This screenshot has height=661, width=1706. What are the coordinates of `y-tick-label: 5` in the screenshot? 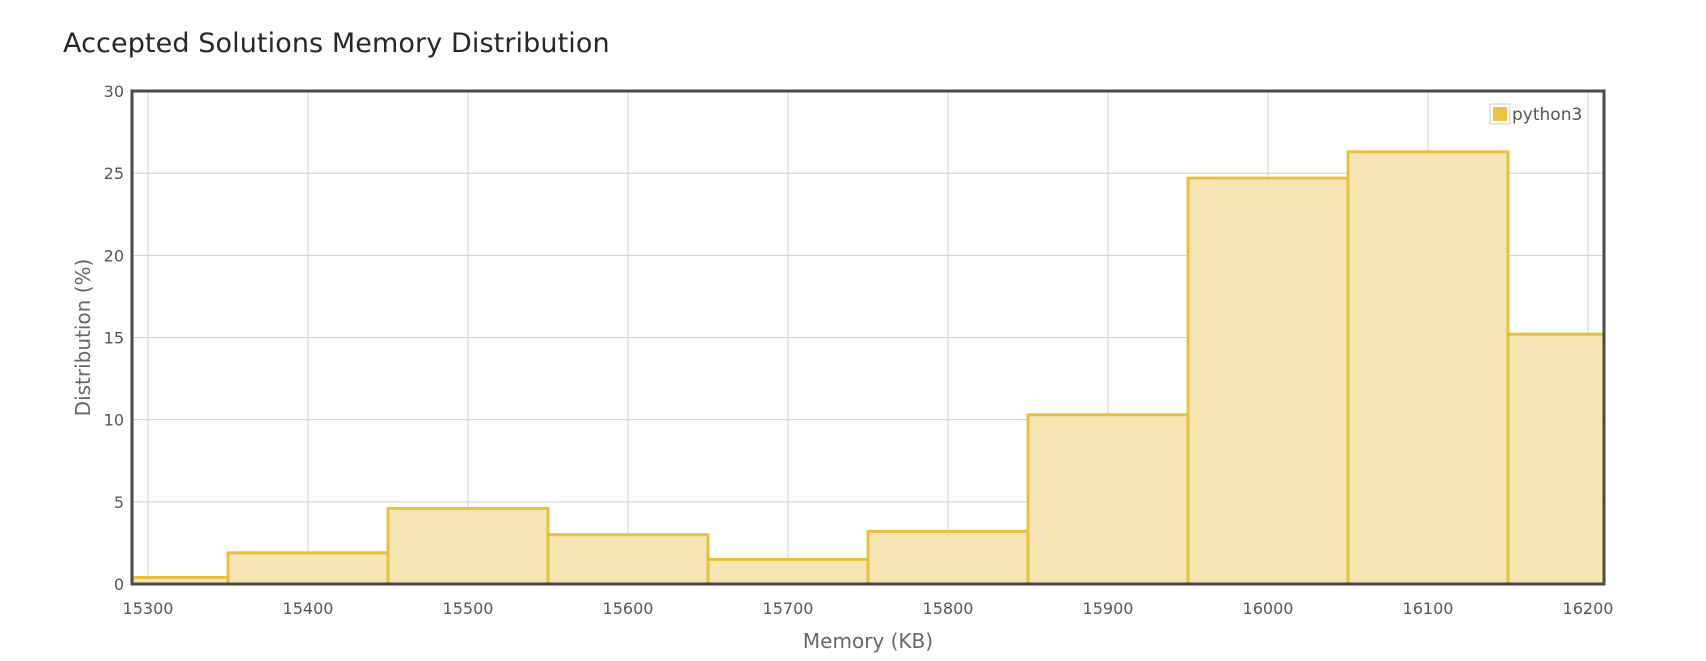 It's located at (119, 502).